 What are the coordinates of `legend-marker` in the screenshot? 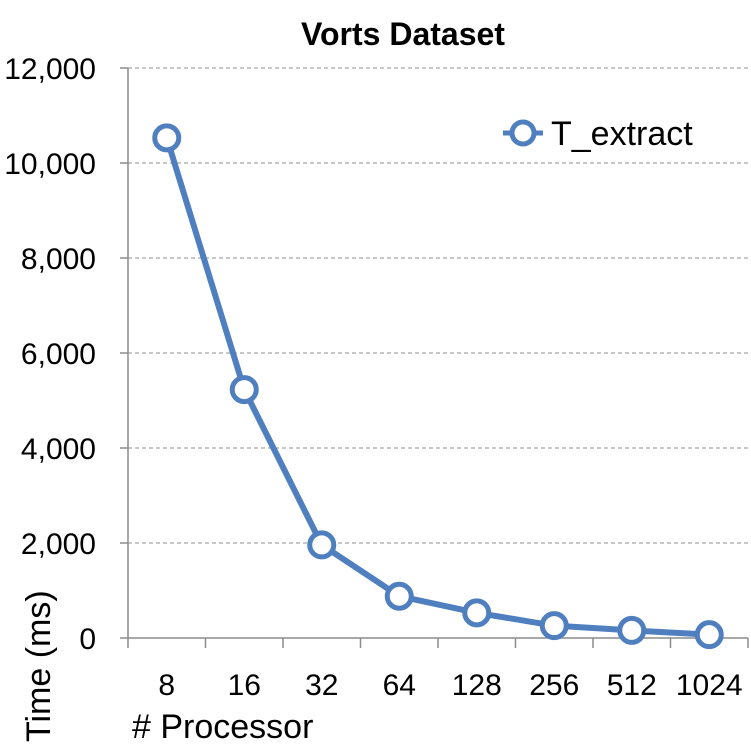 It's located at (523, 133).